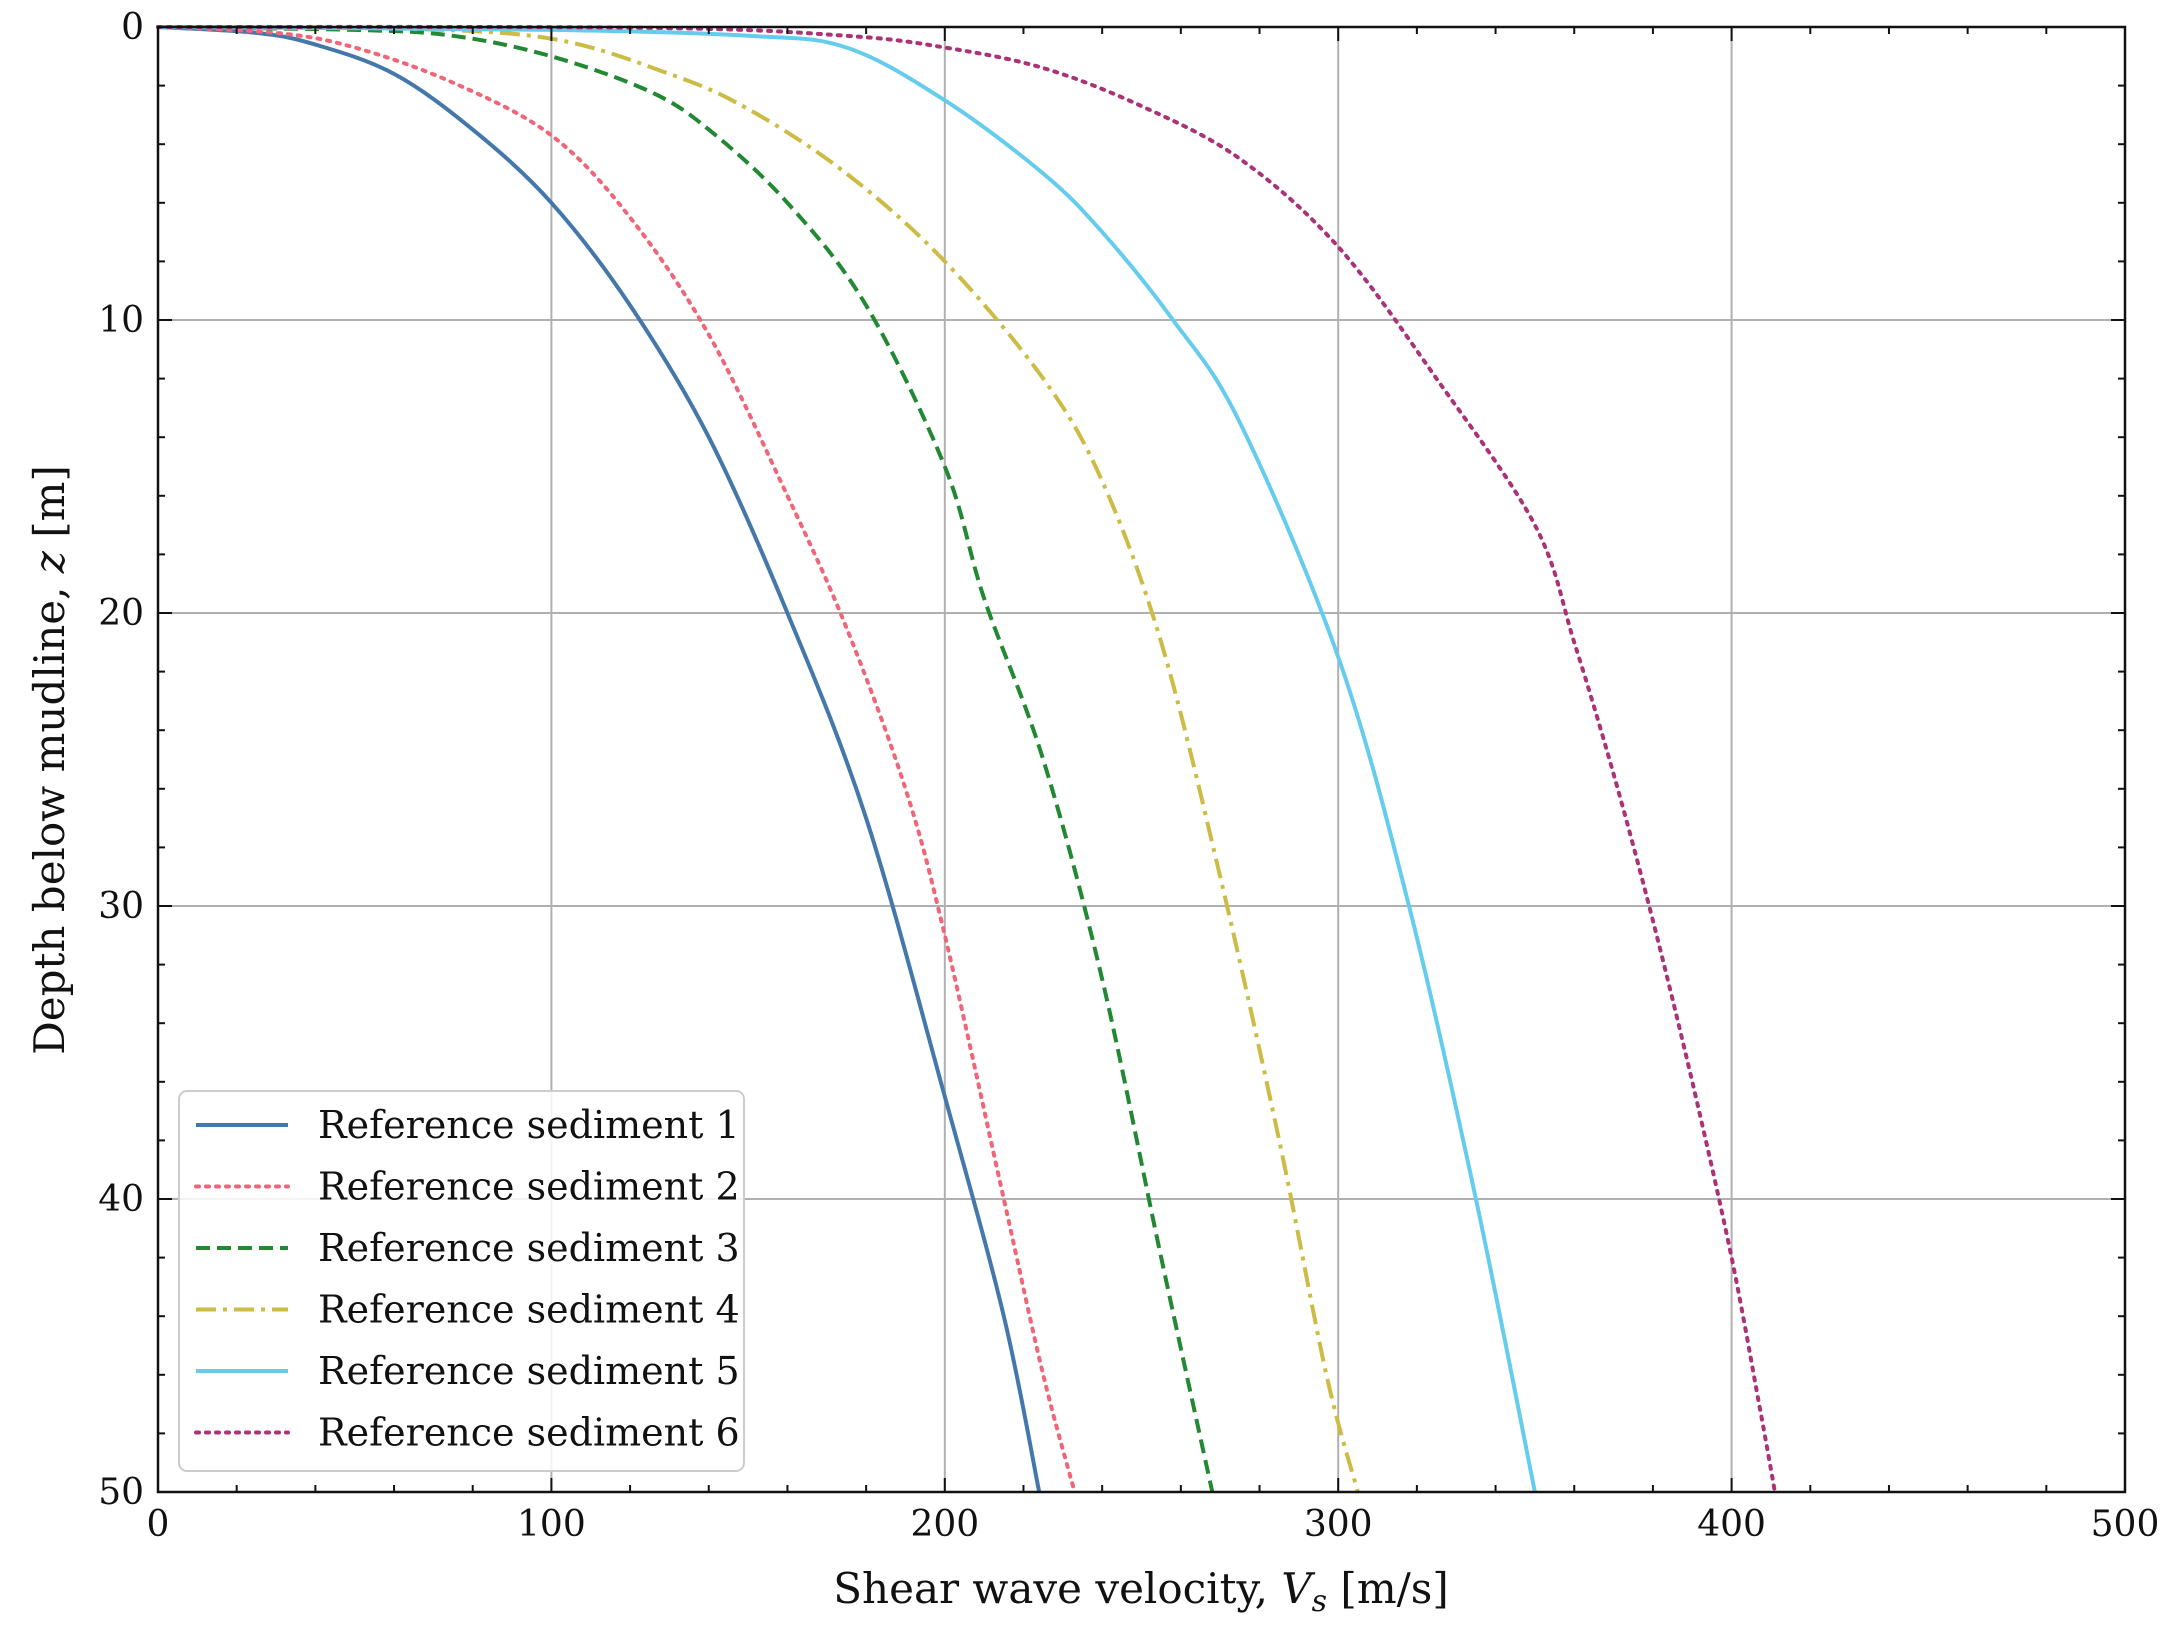  I want to click on y-tick-label: 20, so click(121, 613).